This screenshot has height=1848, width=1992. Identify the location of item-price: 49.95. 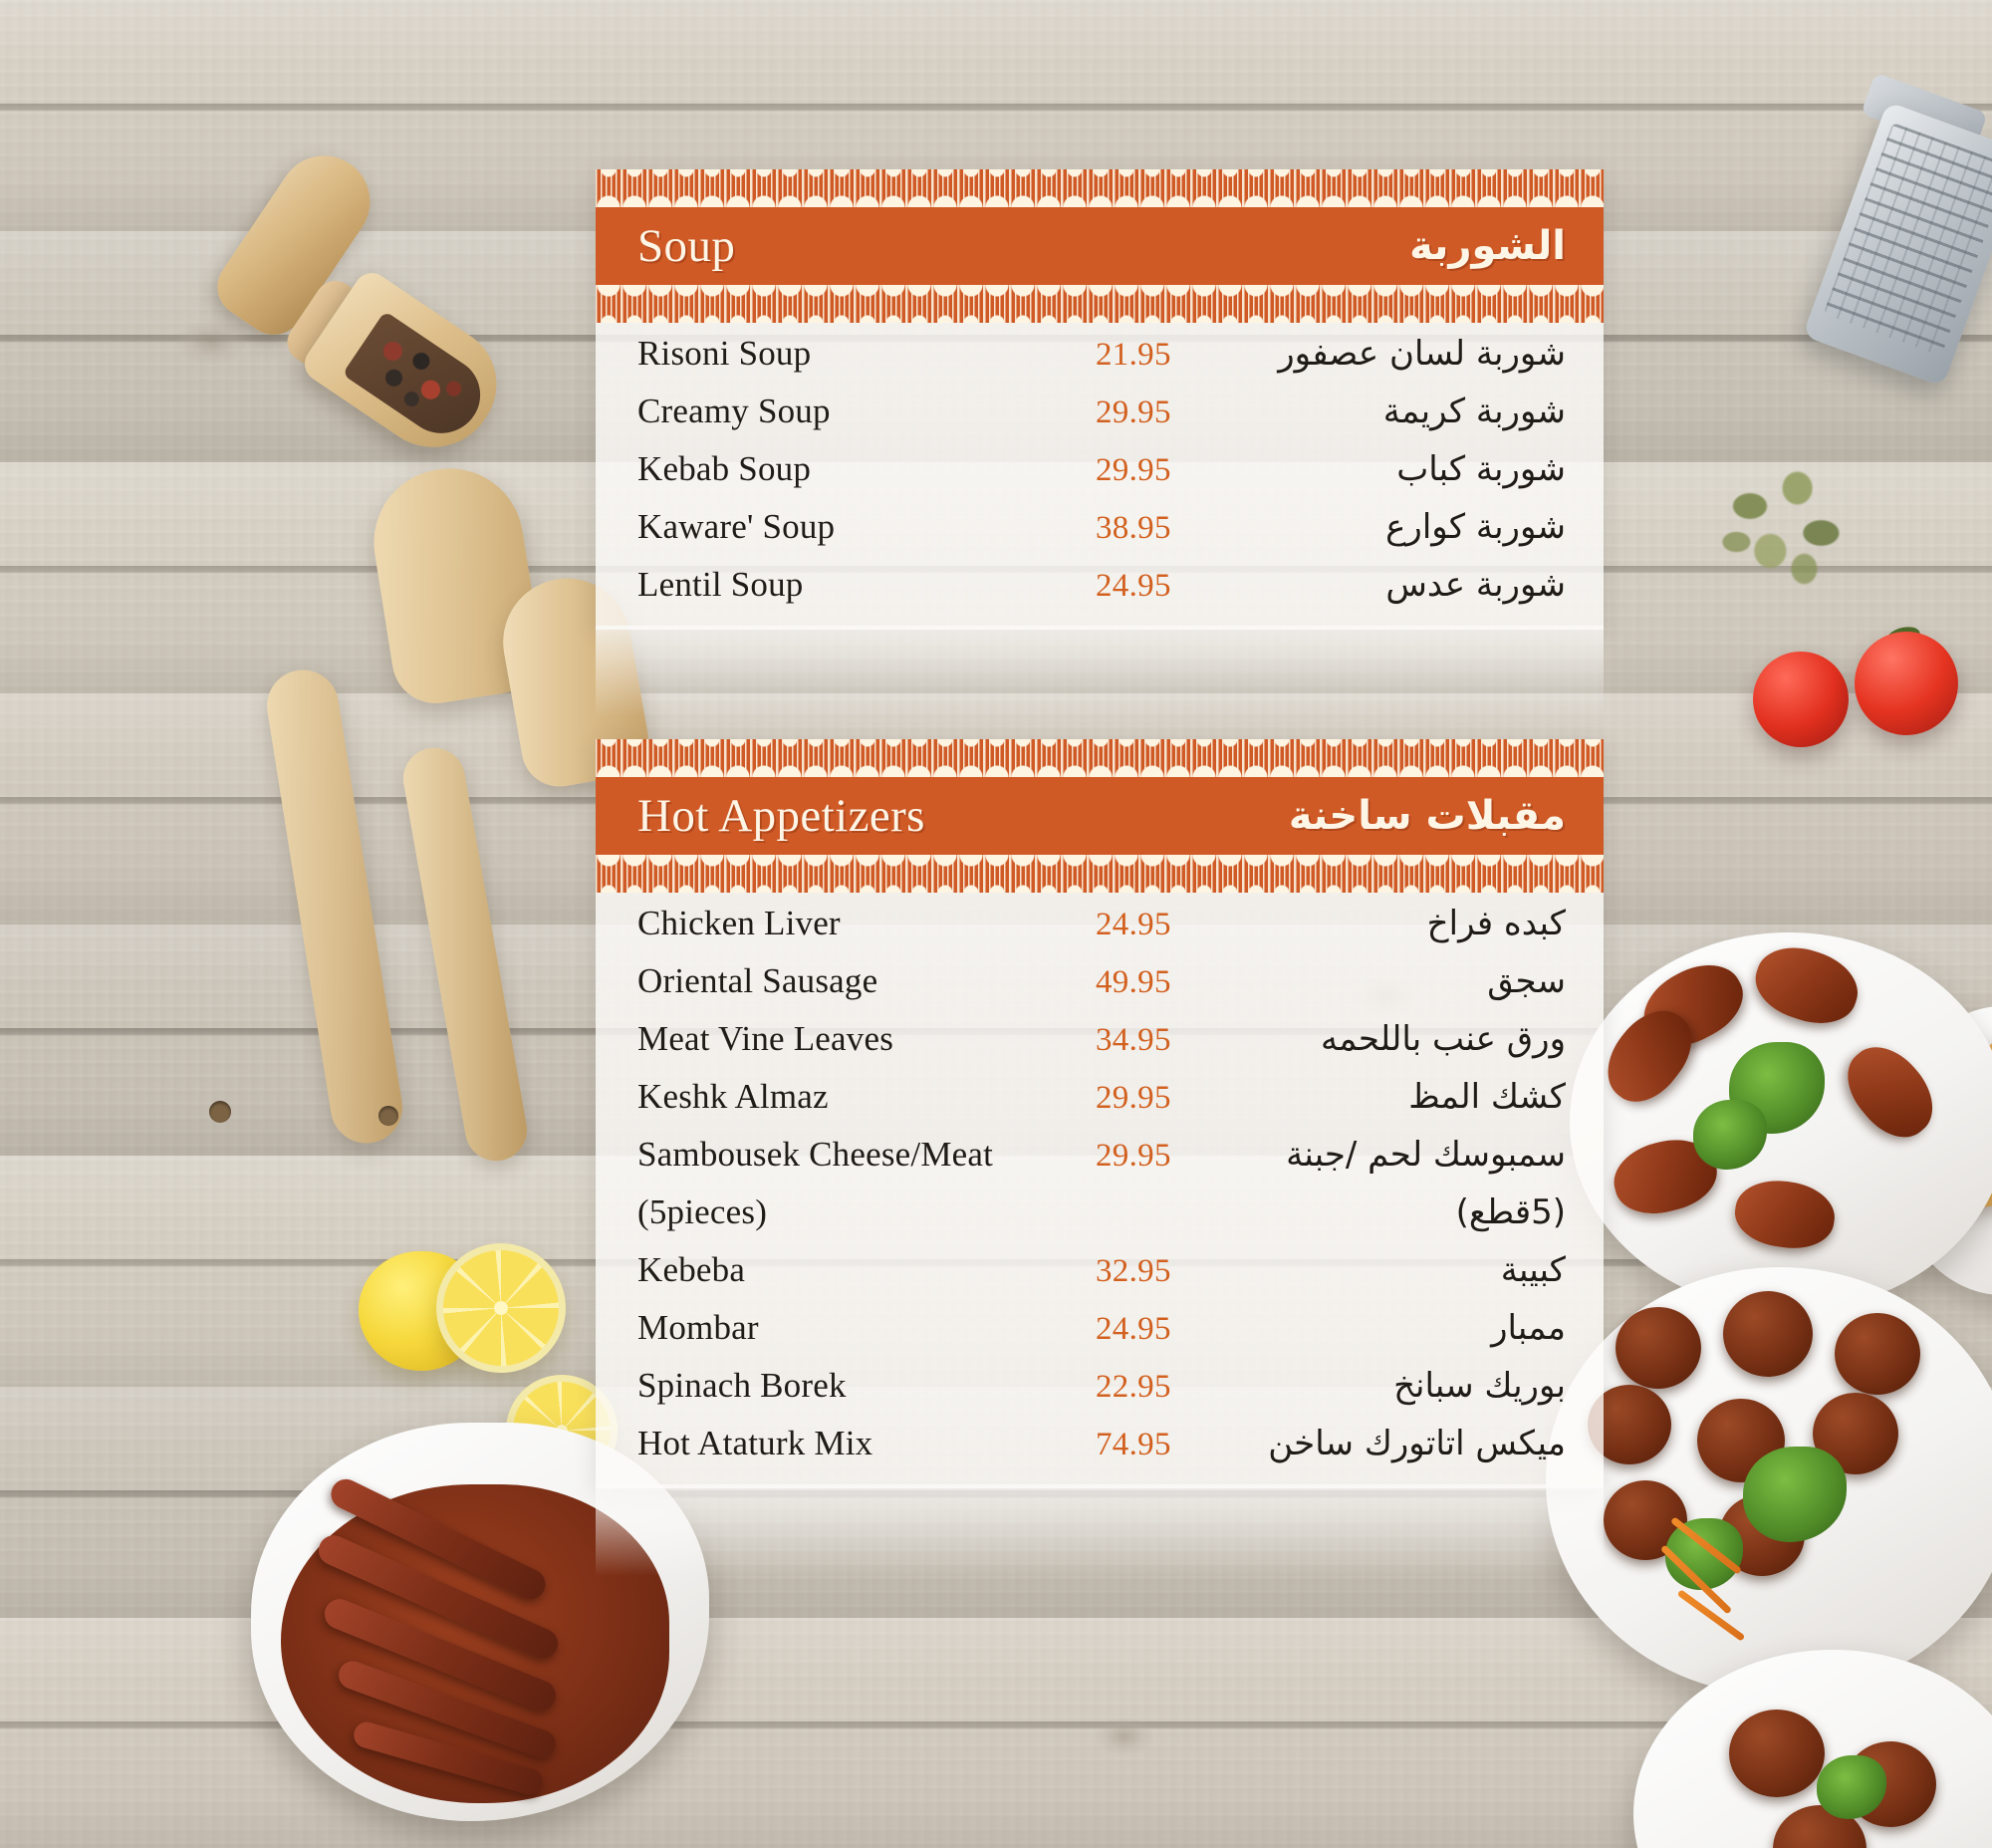
(1133, 982).